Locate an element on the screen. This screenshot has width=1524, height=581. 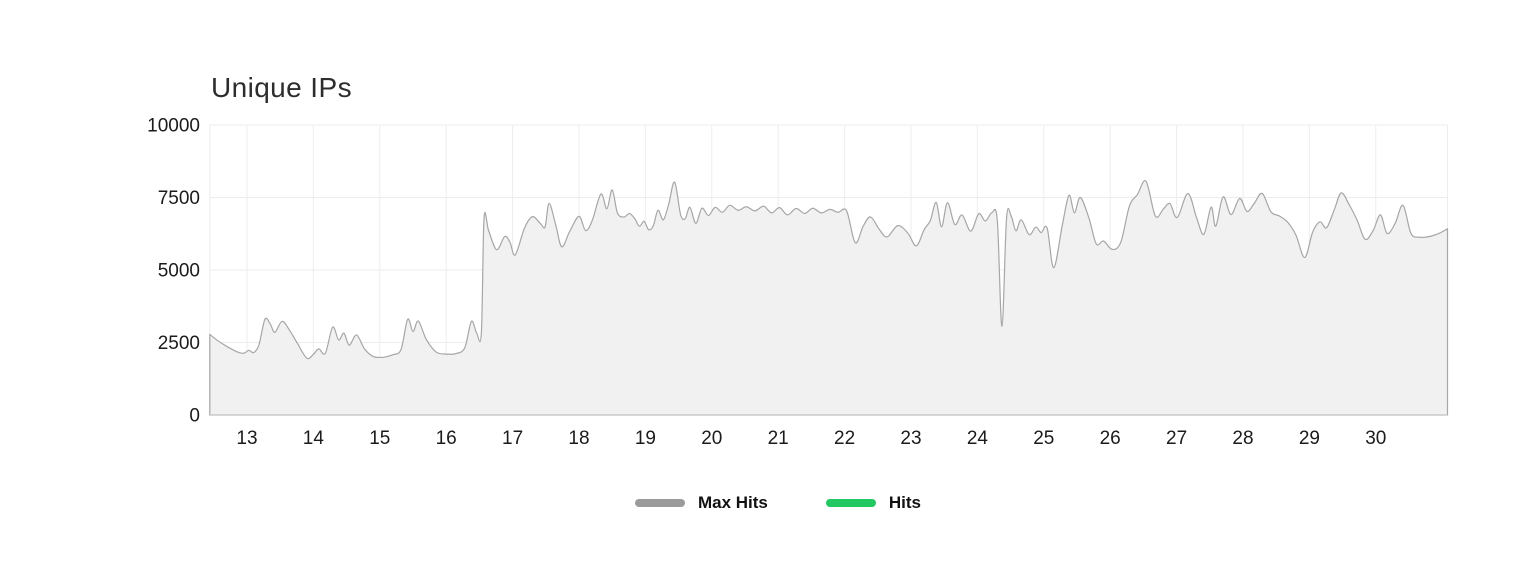
x-tick-label: 16 is located at coordinates (446, 438).